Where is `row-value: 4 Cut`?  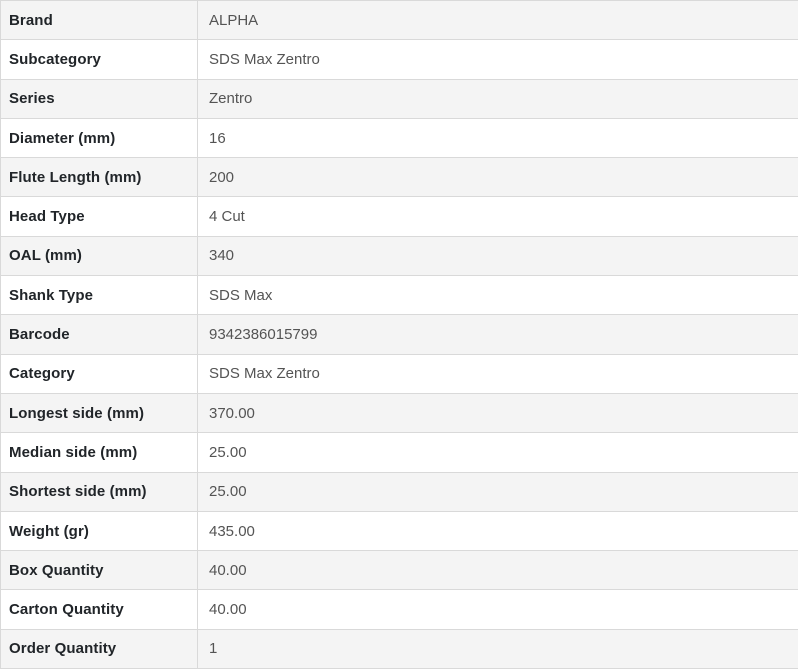 row-value: 4 Cut is located at coordinates (227, 217).